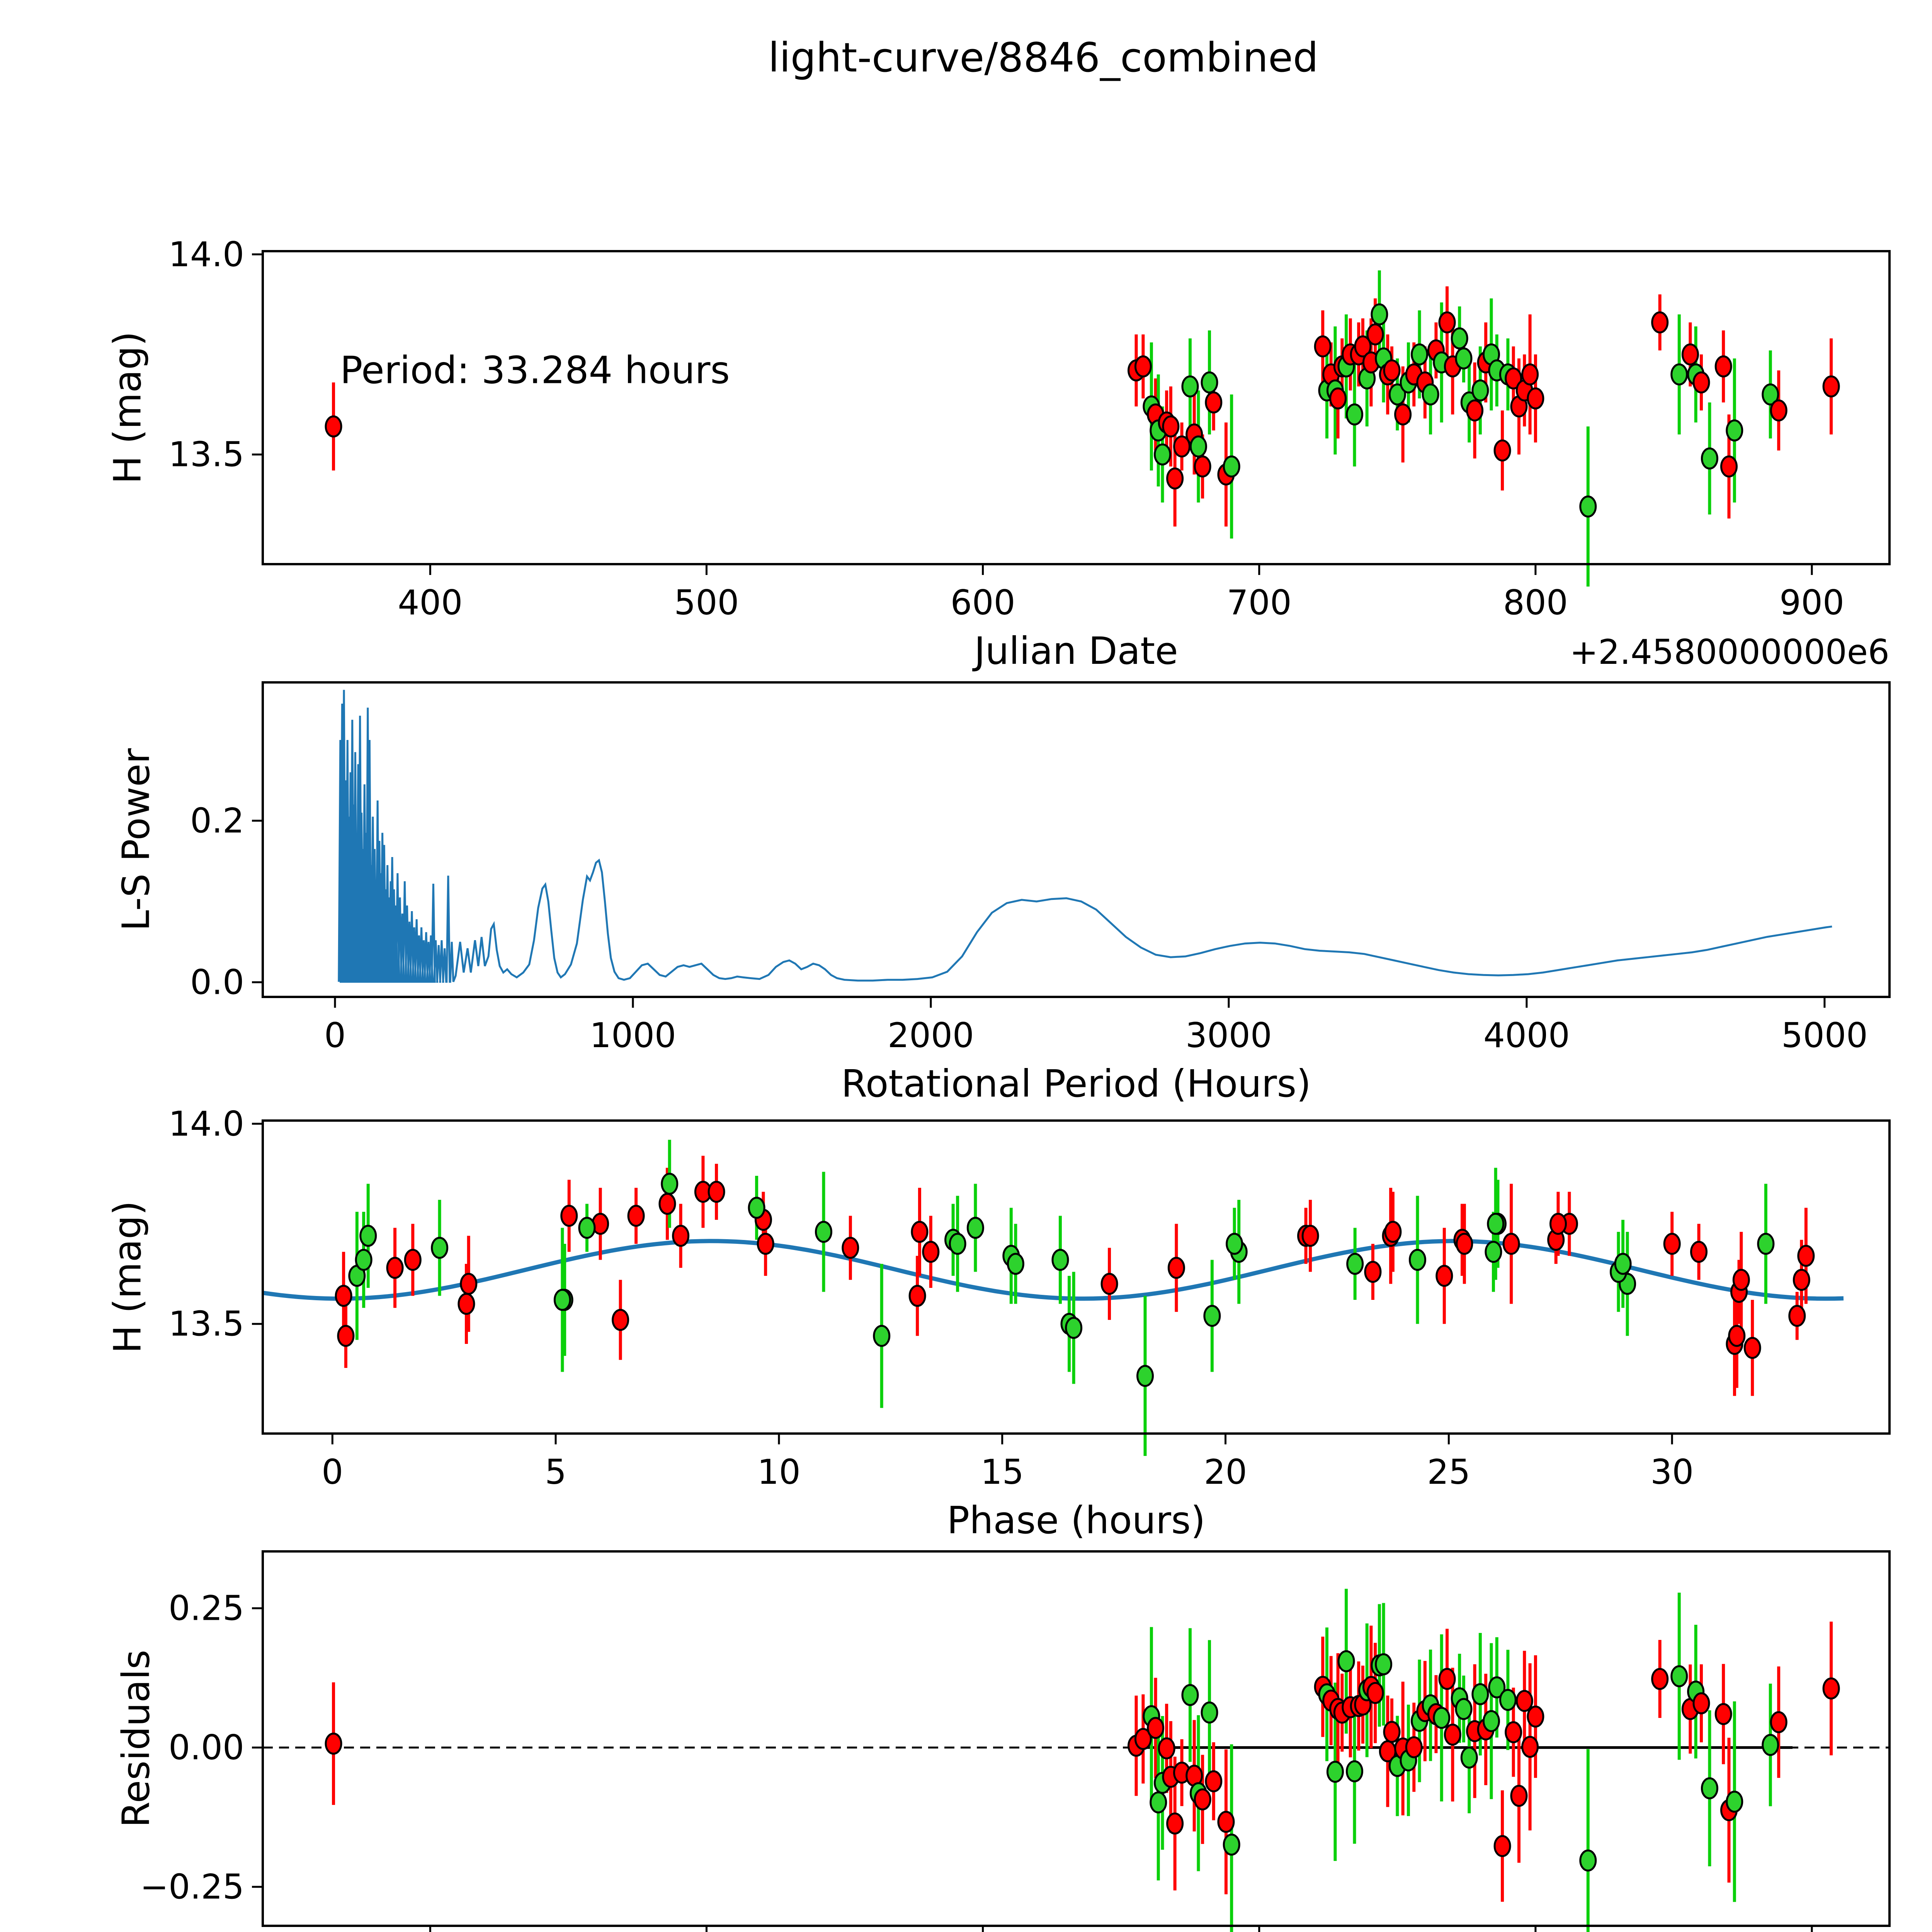 Image resolution: width=1932 pixels, height=1932 pixels. I want to click on data-points-phase, so click(1075, 1298).